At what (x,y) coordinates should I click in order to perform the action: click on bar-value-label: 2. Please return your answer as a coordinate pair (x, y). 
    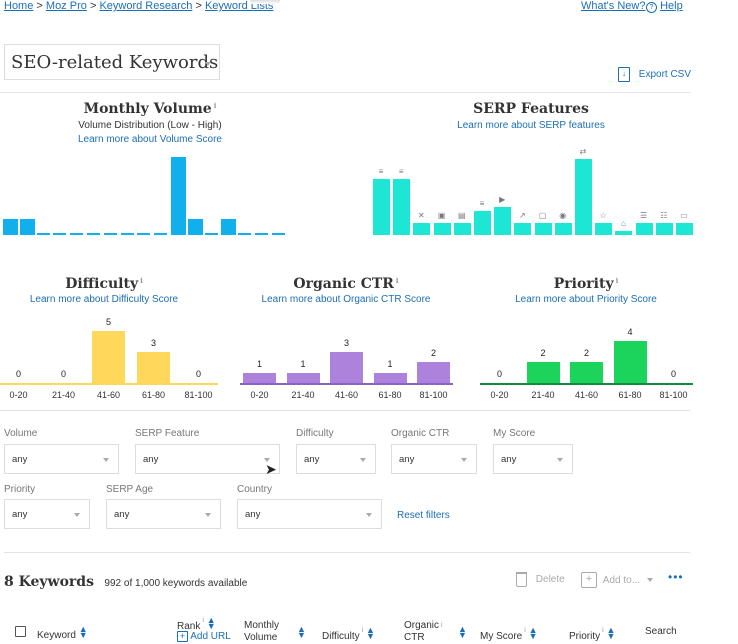
    Looking at the image, I should click on (586, 353).